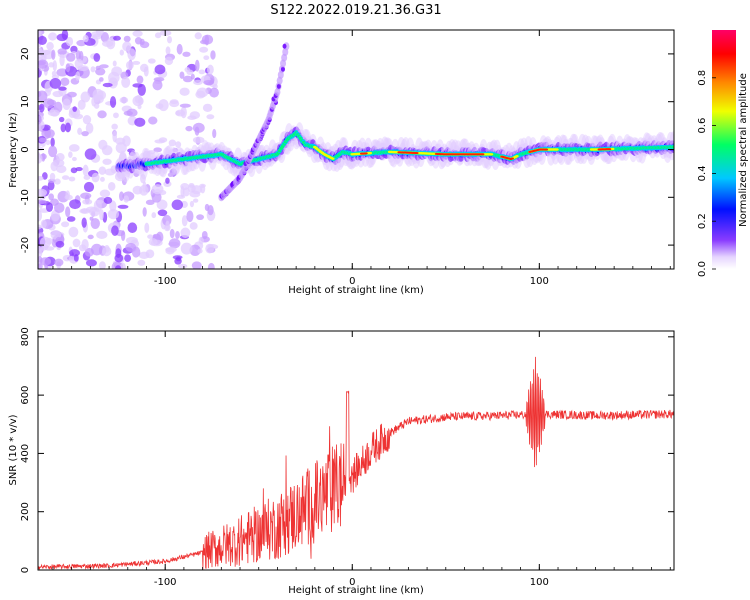 This screenshot has width=750, height=600. What do you see at coordinates (539, 582) in the screenshot?
I see `snr-xtick-label: 100` at bounding box center [539, 582].